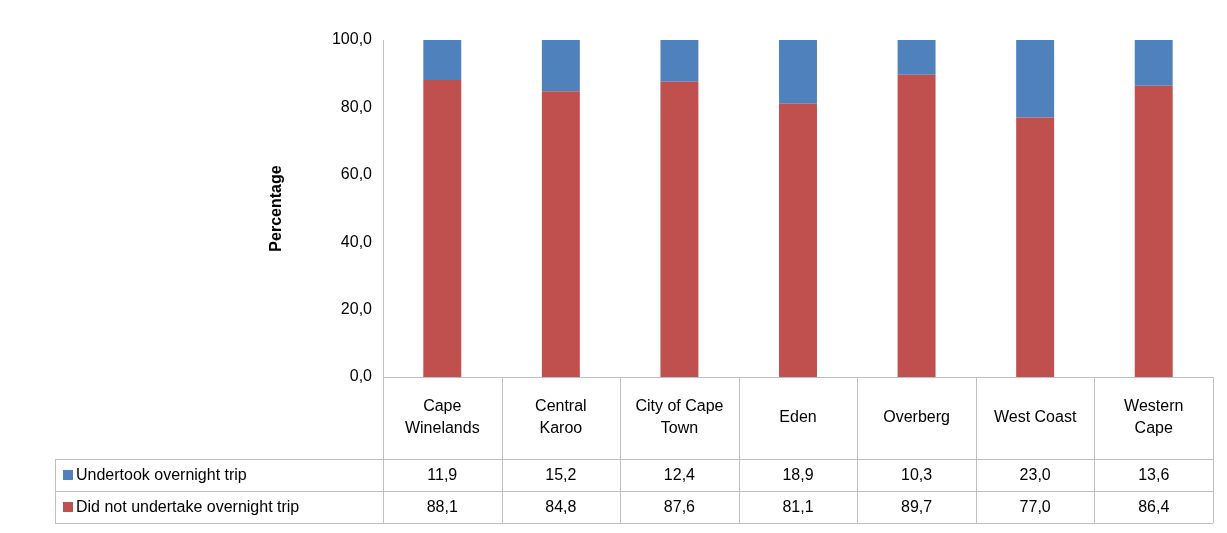 Image resolution: width=1227 pixels, height=533 pixels. What do you see at coordinates (561, 417) in the screenshot?
I see `x-tick-label: Central Karoo` at bounding box center [561, 417].